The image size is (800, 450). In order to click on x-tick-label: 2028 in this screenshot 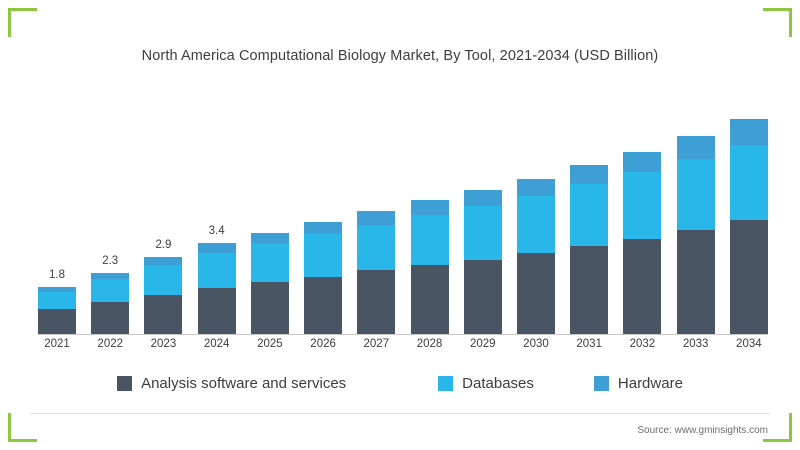, I will do `click(429, 344)`.